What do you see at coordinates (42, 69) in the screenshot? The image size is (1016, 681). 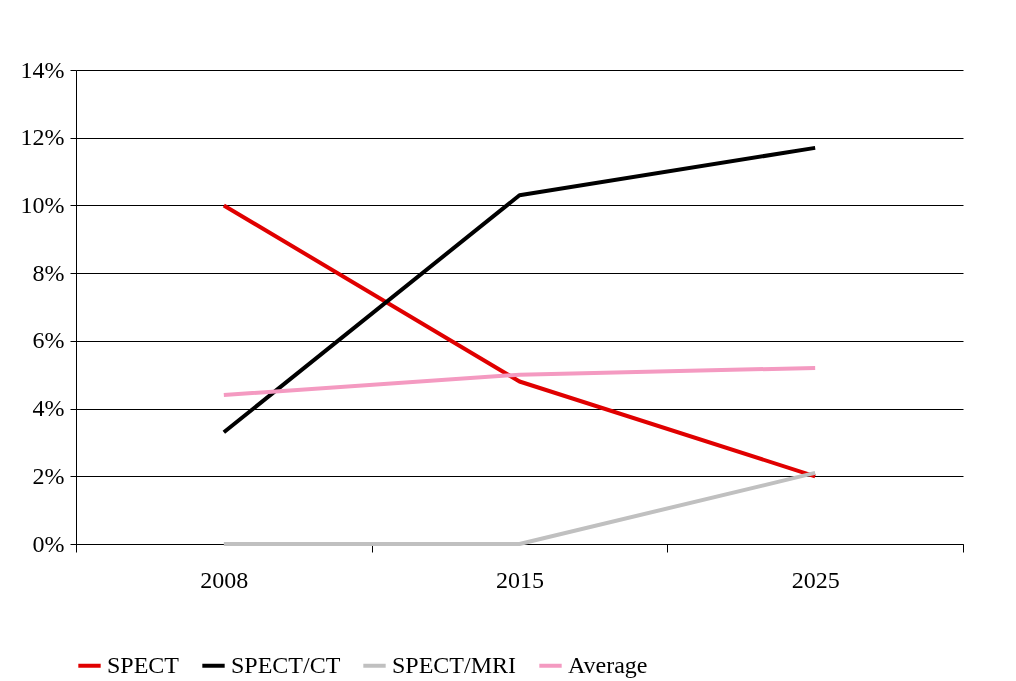 I see `y-tick-label: 14%` at bounding box center [42, 69].